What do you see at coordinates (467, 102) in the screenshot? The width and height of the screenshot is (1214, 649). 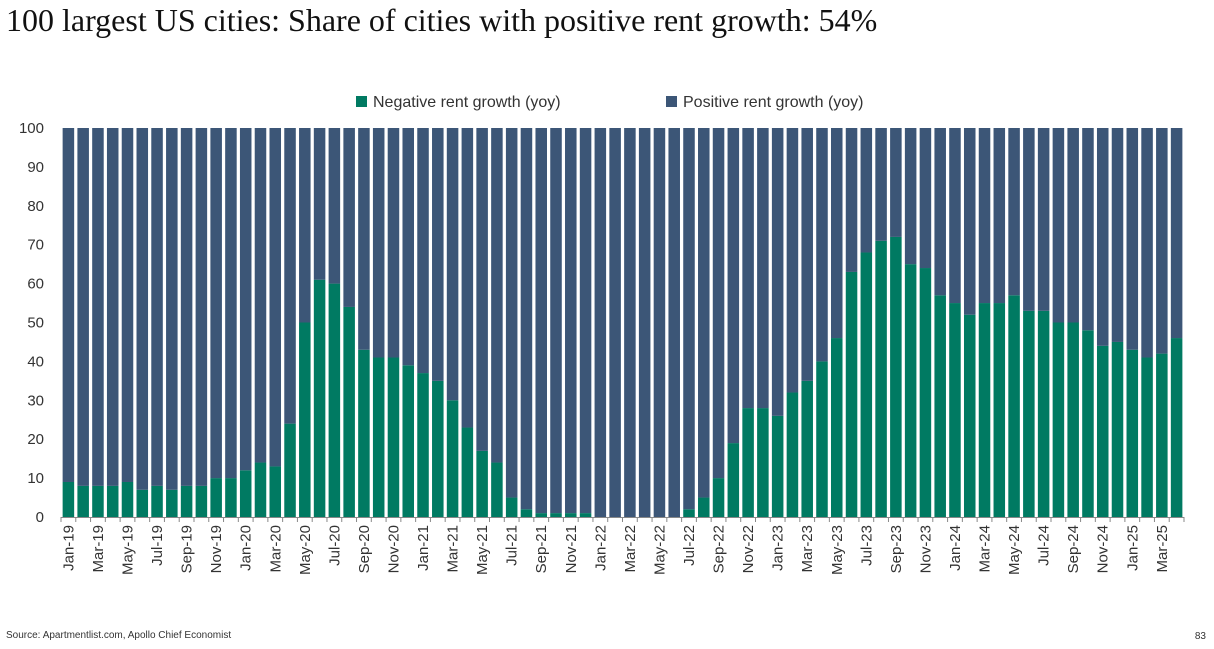 I see `legend-label-negative: Negative rent growth (yoy)` at bounding box center [467, 102].